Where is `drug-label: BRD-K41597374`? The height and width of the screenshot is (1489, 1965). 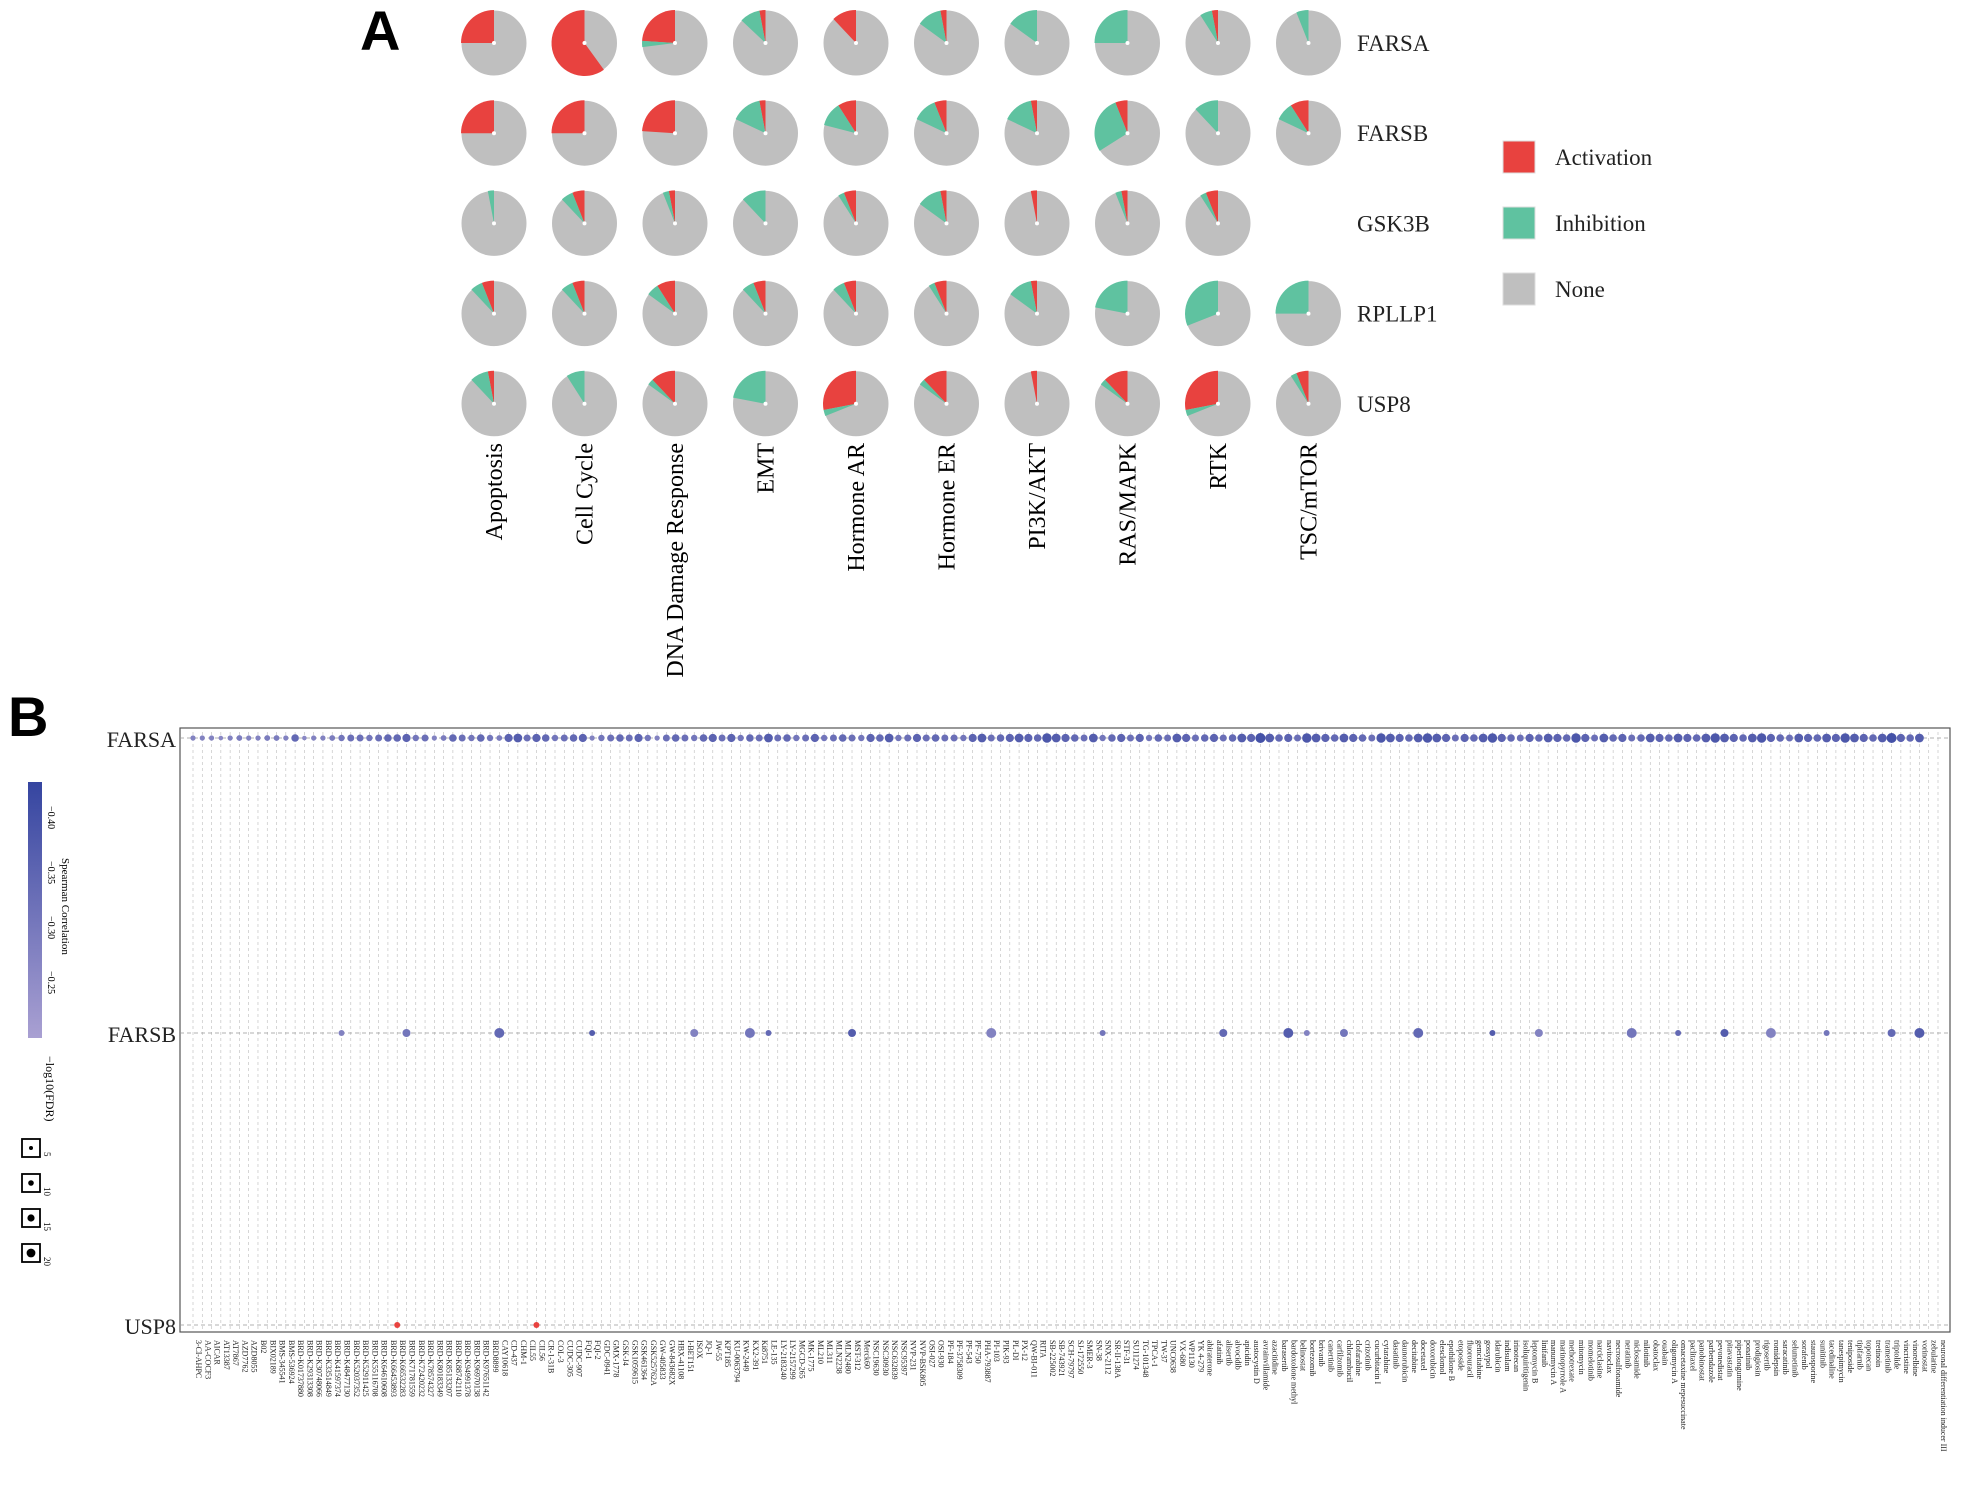 drug-label: BRD-K41597374 is located at coordinates (337, 1368).